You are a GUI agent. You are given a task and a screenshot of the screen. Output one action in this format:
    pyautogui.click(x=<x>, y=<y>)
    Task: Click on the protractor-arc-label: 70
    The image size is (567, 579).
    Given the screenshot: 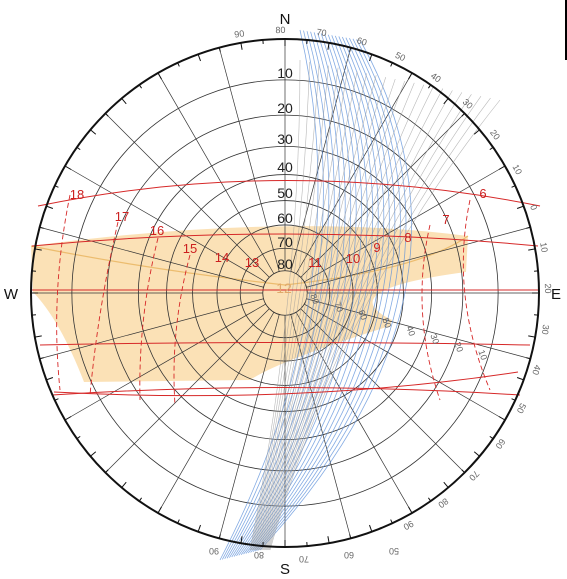 What is the action you would take?
    pyautogui.click(x=474, y=476)
    